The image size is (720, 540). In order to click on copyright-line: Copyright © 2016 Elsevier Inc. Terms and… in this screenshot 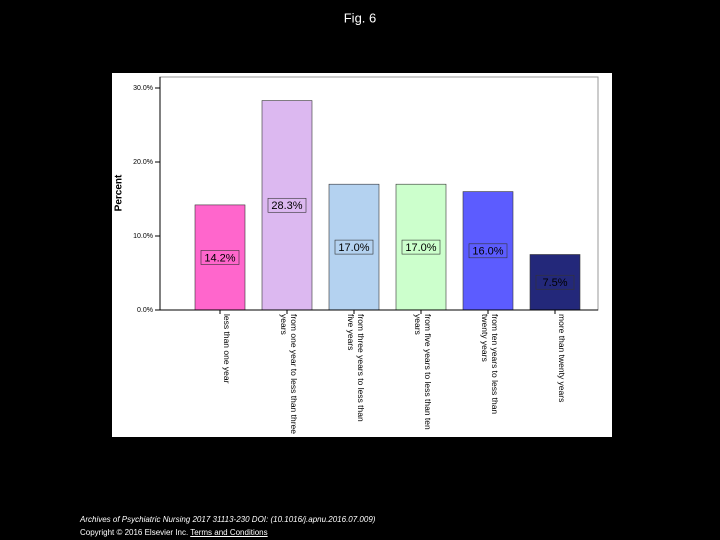, I will do `click(174, 532)`.